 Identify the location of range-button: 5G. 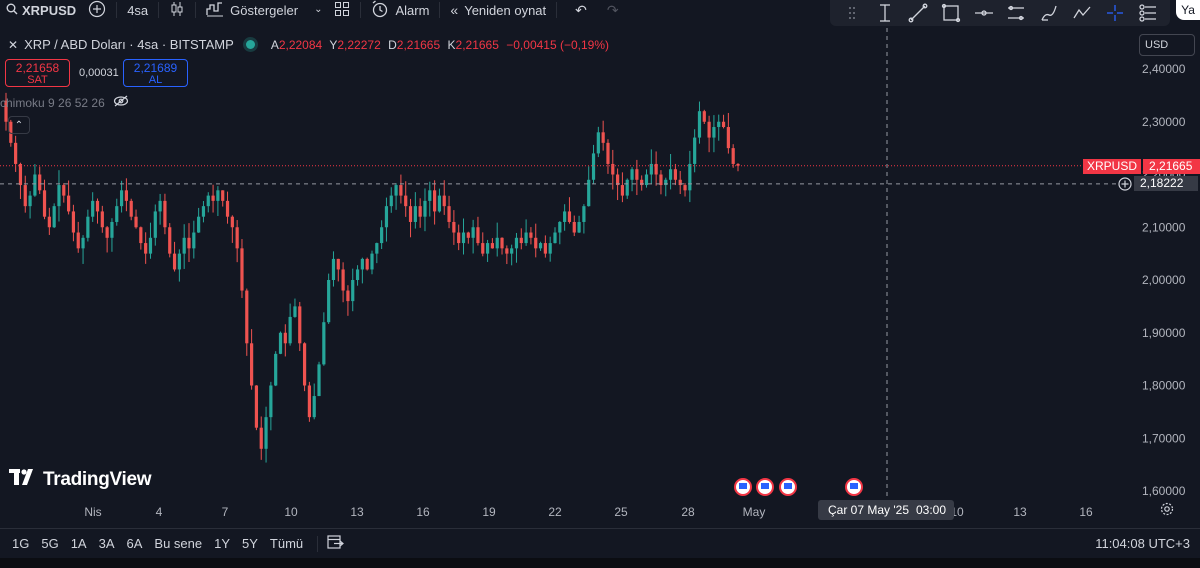
(50, 543).